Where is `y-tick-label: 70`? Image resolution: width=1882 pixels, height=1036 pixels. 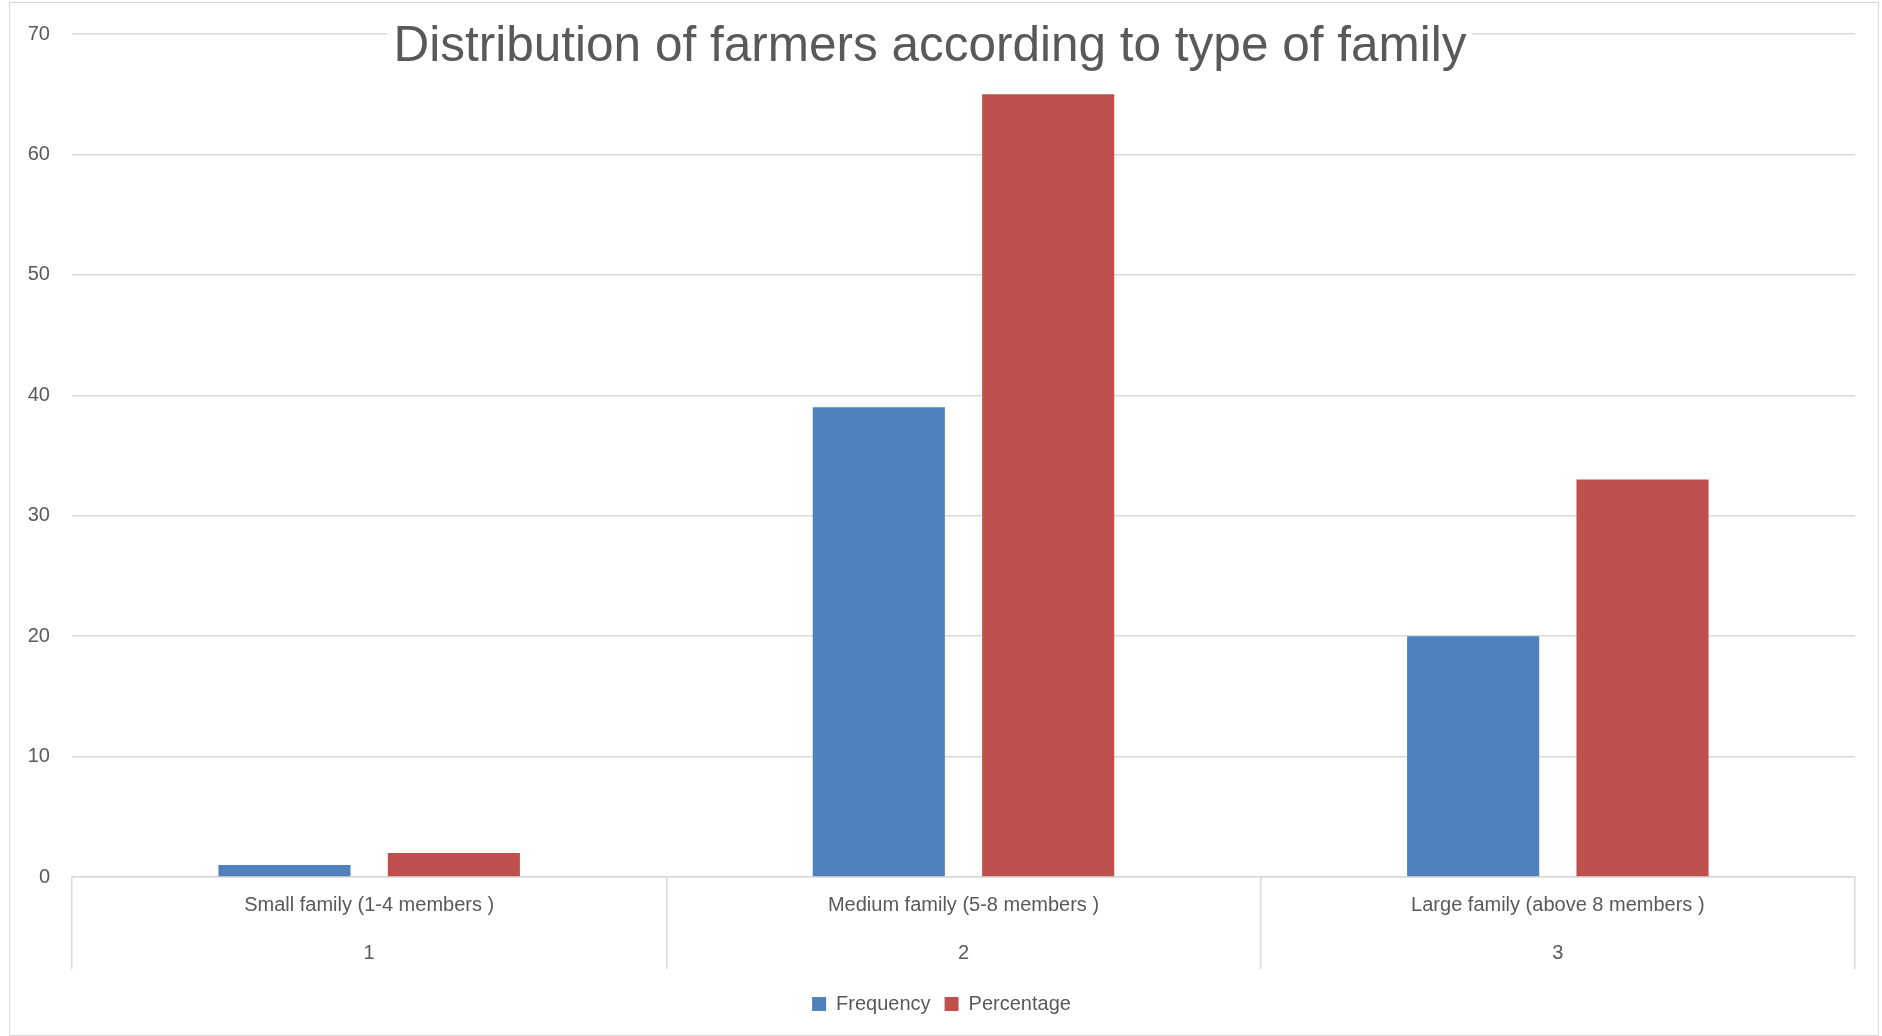
y-tick-label: 70 is located at coordinates (38, 32).